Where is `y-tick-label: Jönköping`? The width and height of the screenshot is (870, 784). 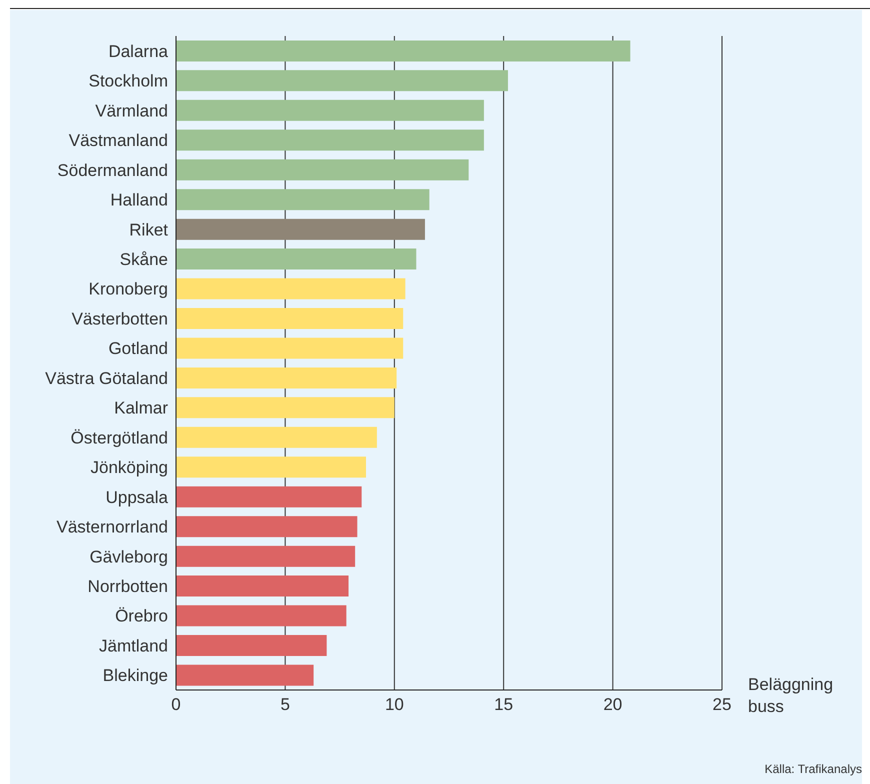
y-tick-label: Jönköping is located at coordinates (129, 468).